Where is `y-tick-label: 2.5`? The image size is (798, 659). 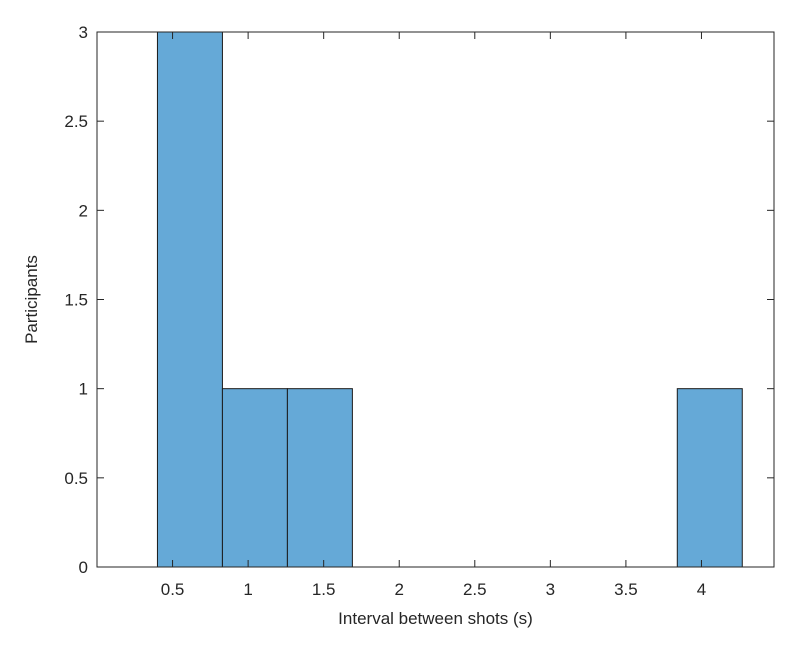
y-tick-label: 2.5 is located at coordinates (76, 121).